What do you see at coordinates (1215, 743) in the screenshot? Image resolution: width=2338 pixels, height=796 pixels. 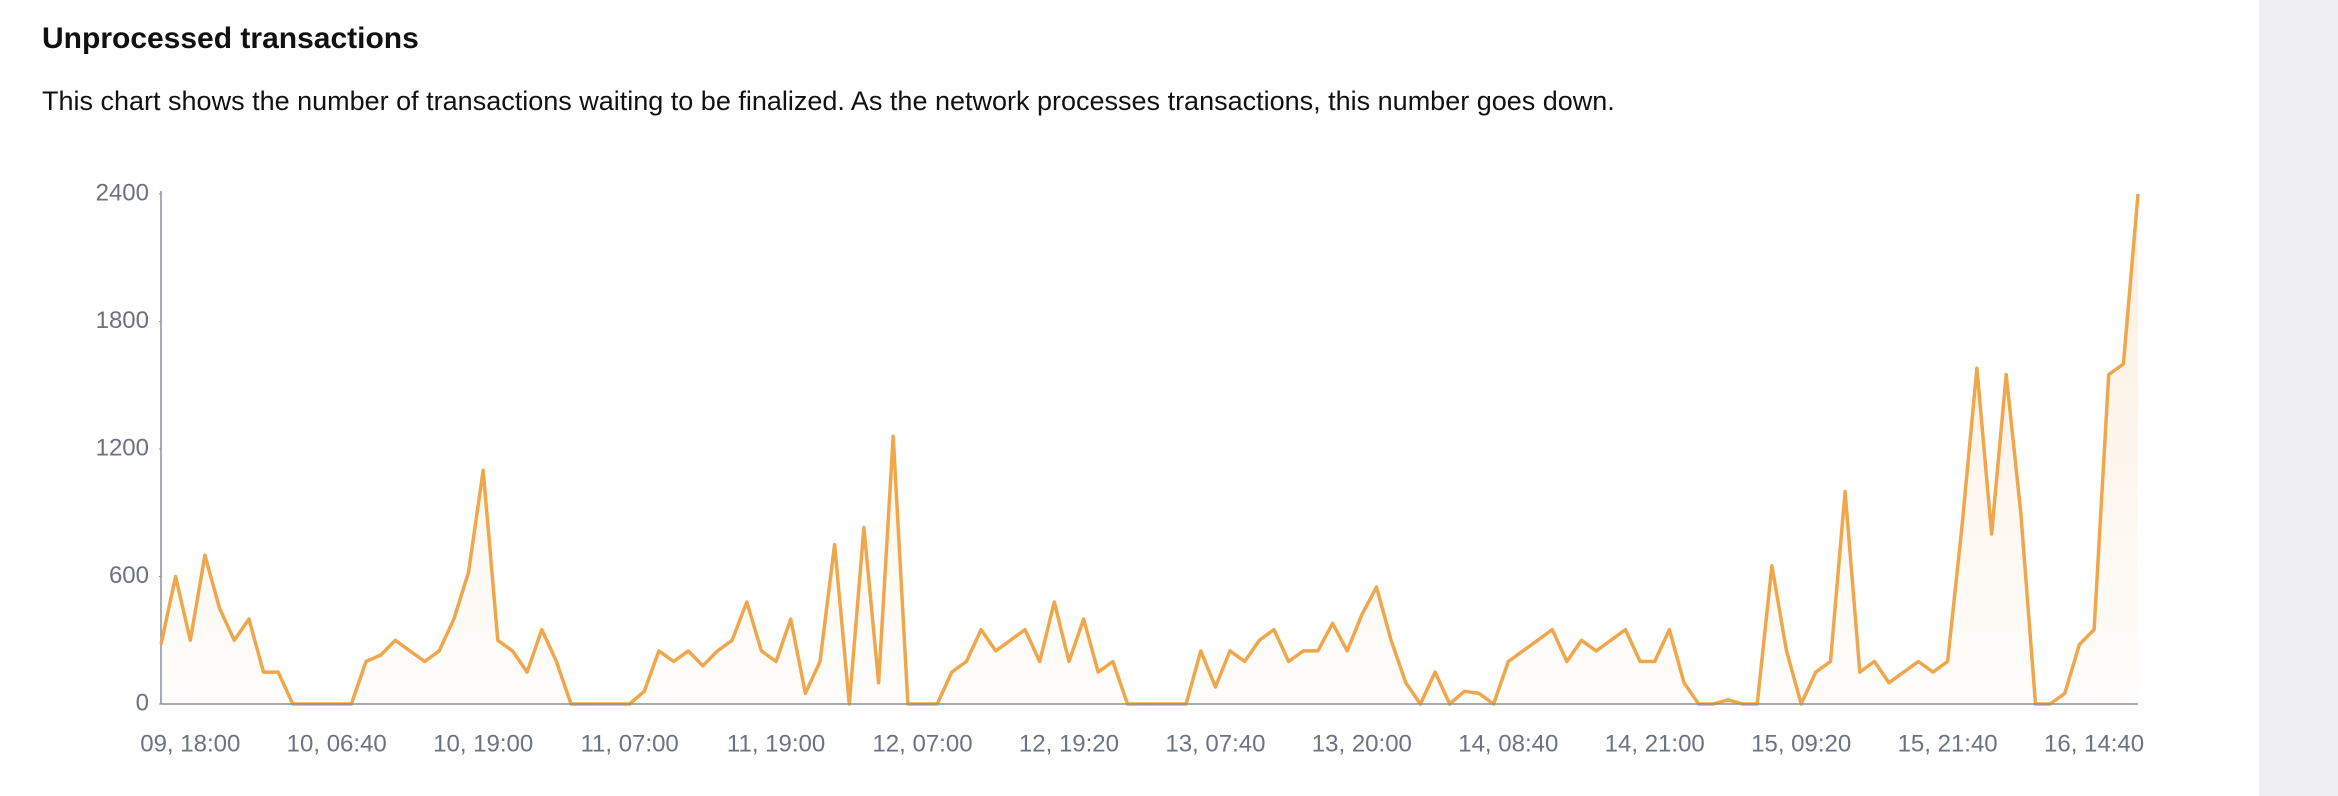 I see `x-tick-label: 13, 07:40` at bounding box center [1215, 743].